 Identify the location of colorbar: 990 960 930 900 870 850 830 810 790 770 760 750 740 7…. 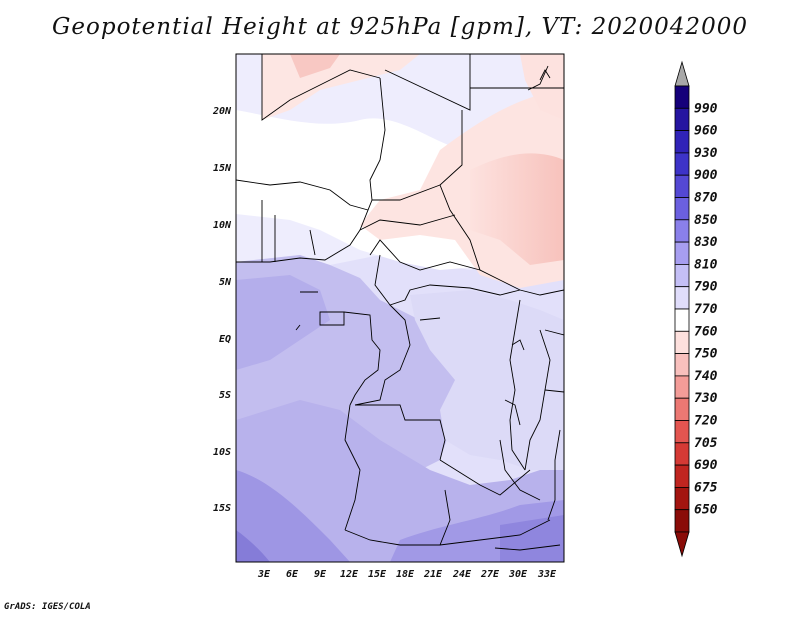
(696, 309).